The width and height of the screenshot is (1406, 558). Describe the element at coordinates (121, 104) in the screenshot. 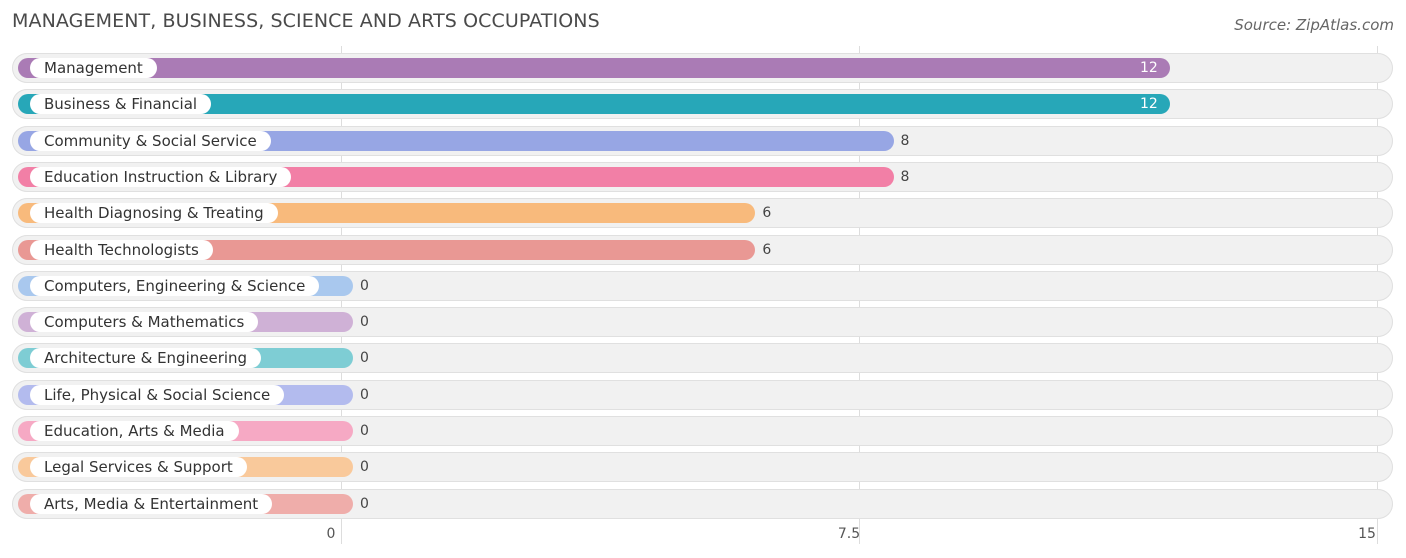

I see `bar-category-label: Business & Financial` at that location.